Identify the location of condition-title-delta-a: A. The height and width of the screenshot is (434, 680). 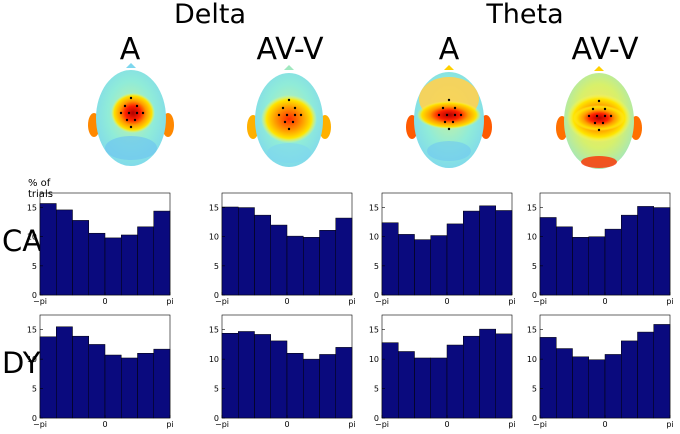
(130, 49).